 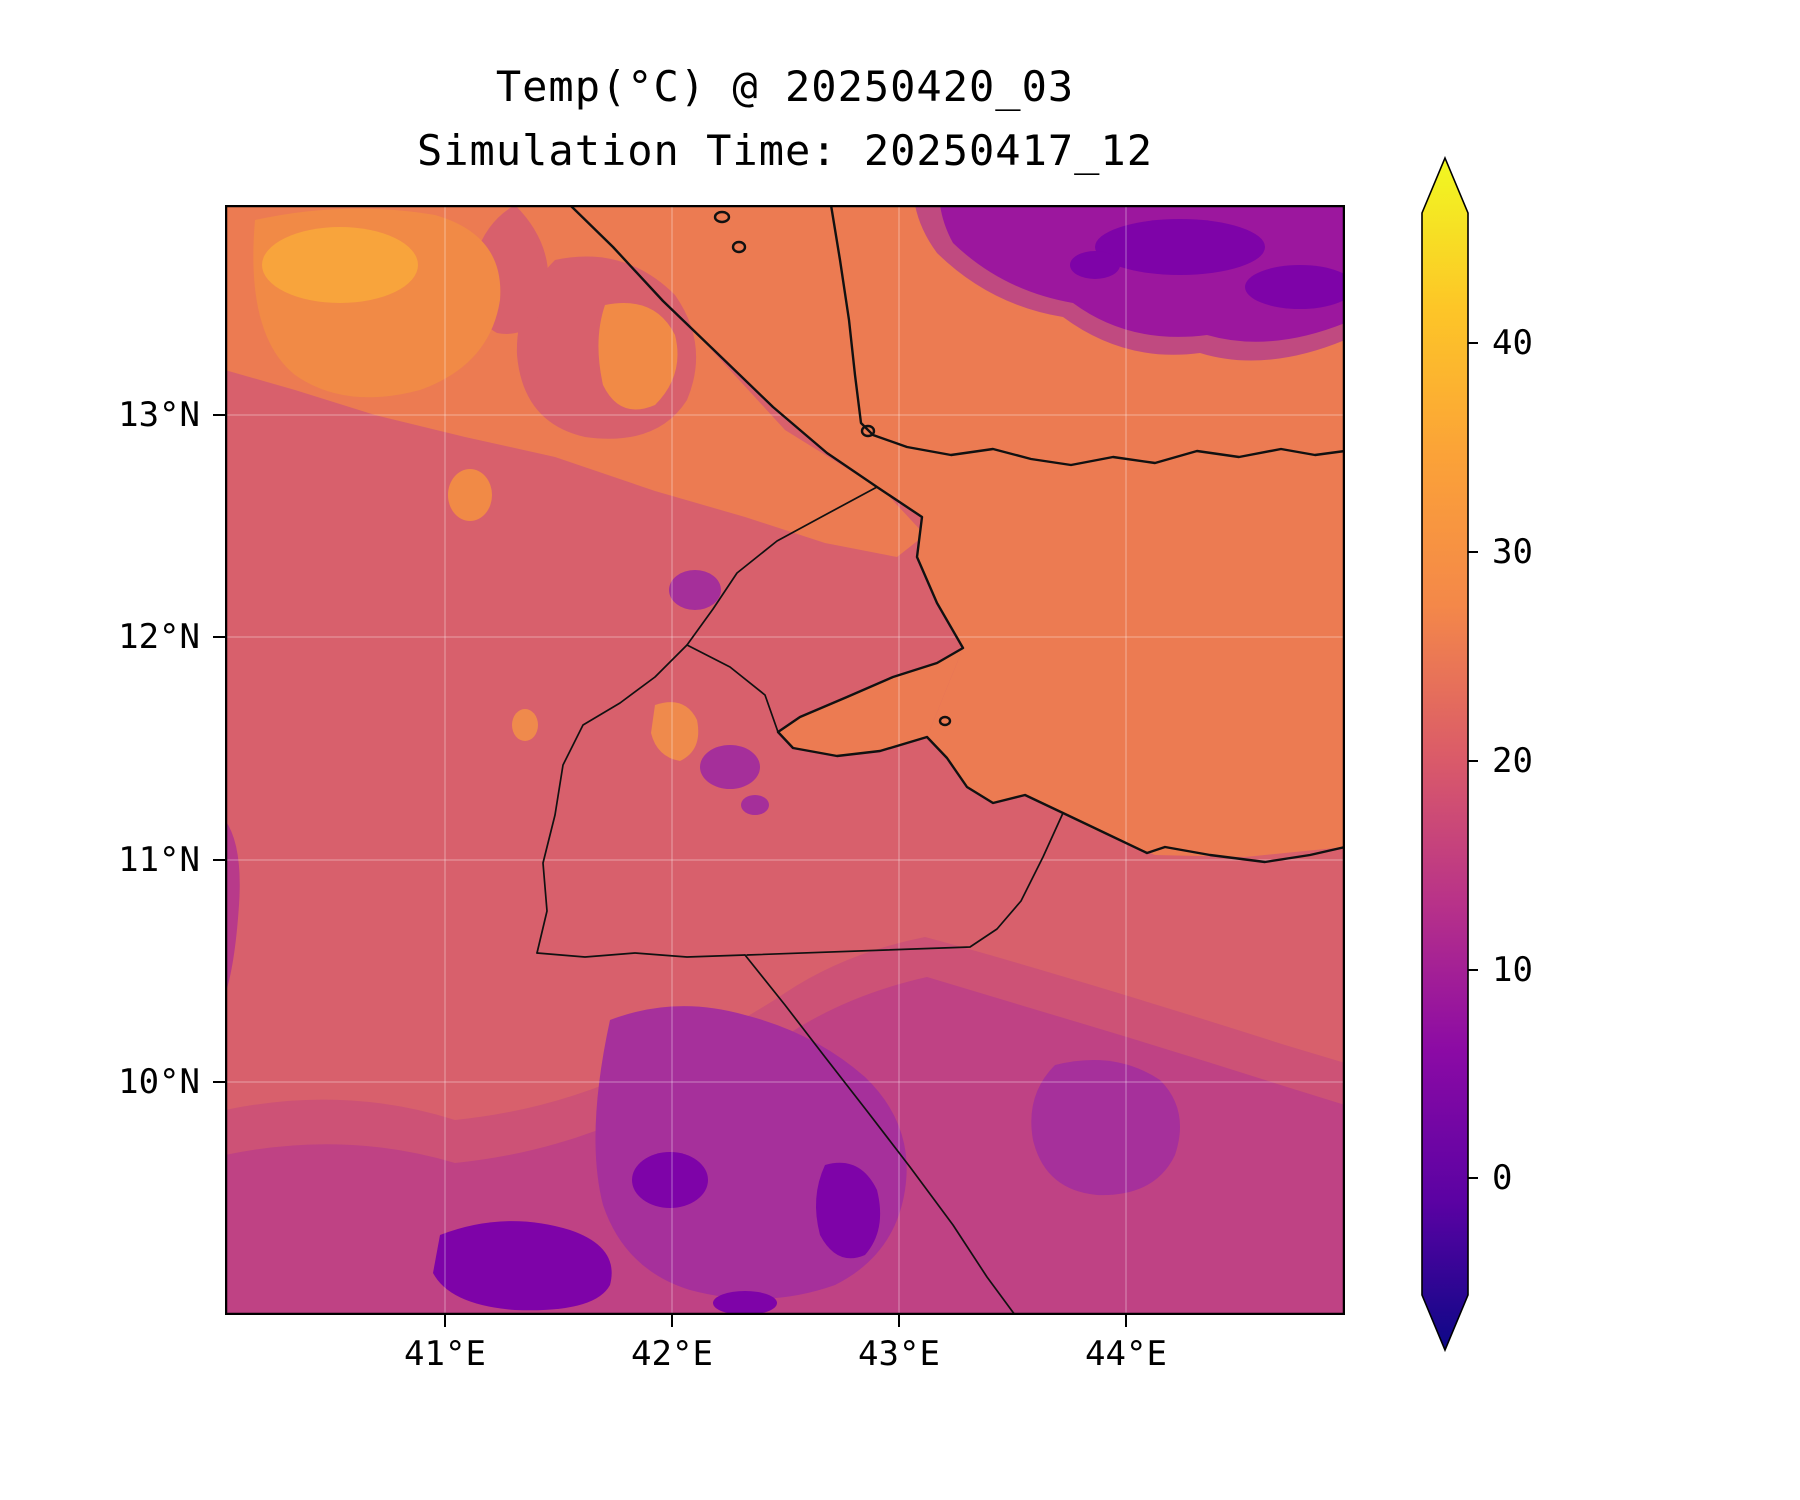 What do you see at coordinates (1300, 287) in the screenshot?
I see `field-ne-dark2` at bounding box center [1300, 287].